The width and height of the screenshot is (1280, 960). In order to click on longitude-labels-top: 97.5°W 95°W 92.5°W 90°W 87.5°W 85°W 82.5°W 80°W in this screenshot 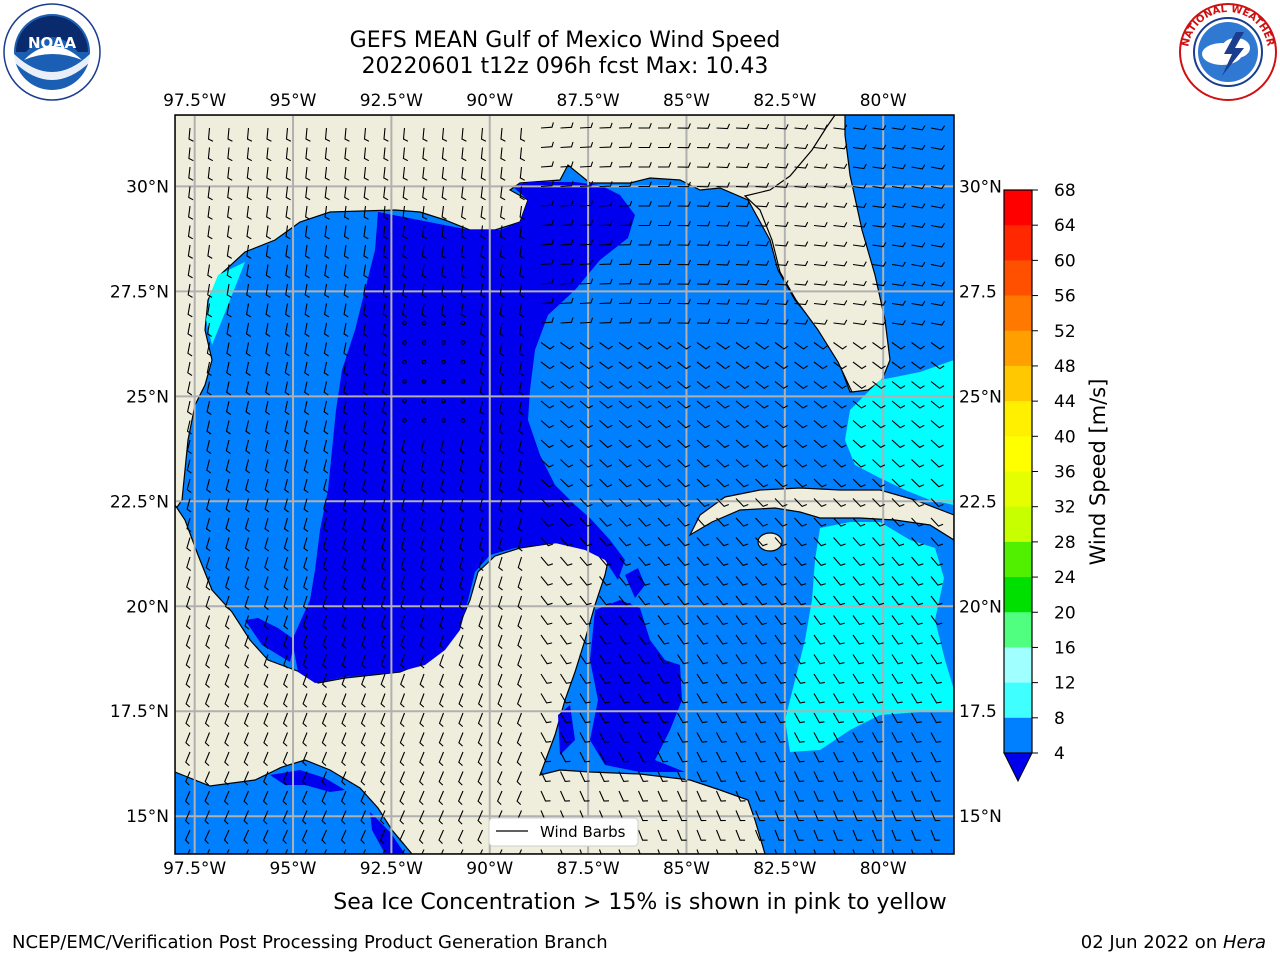, I will do `click(535, 101)`.